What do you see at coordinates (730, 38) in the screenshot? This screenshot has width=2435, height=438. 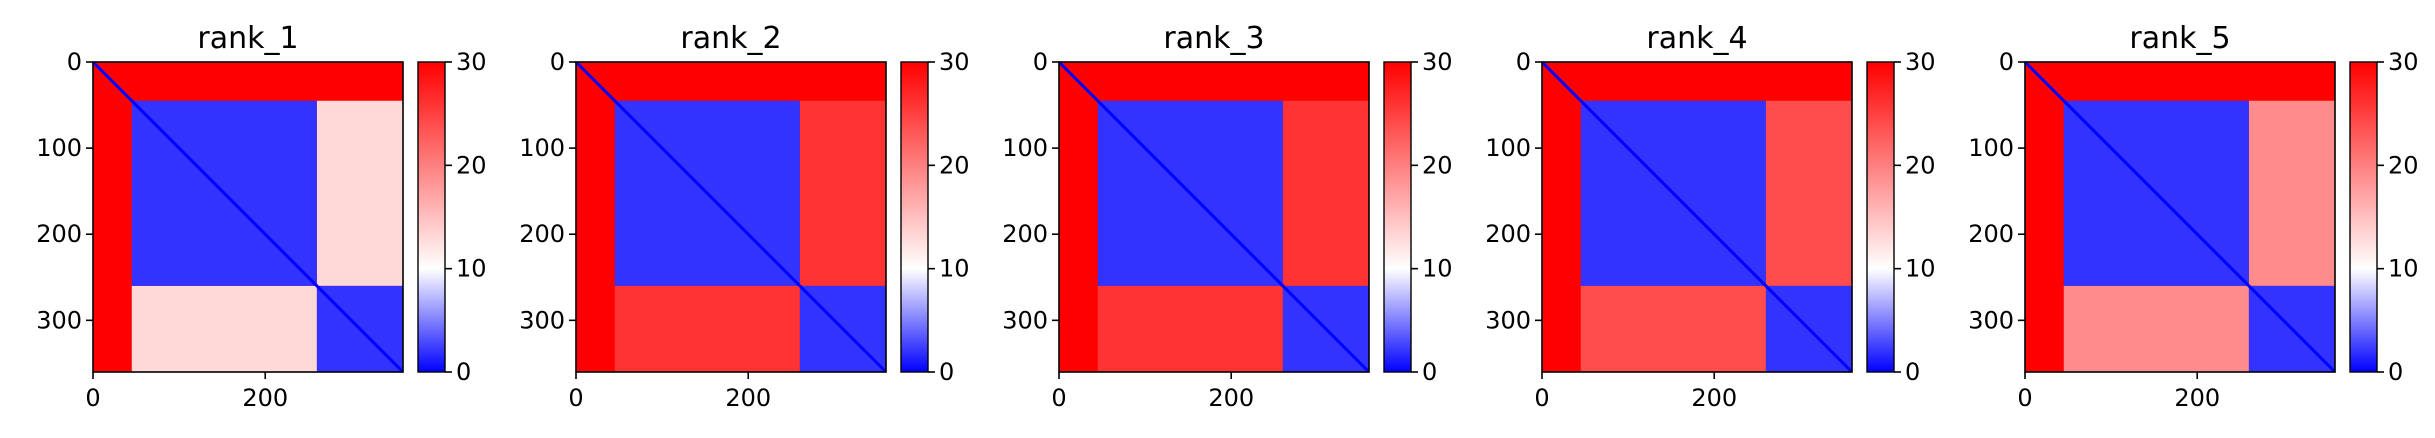 I see `panel-title: rank_2` at bounding box center [730, 38].